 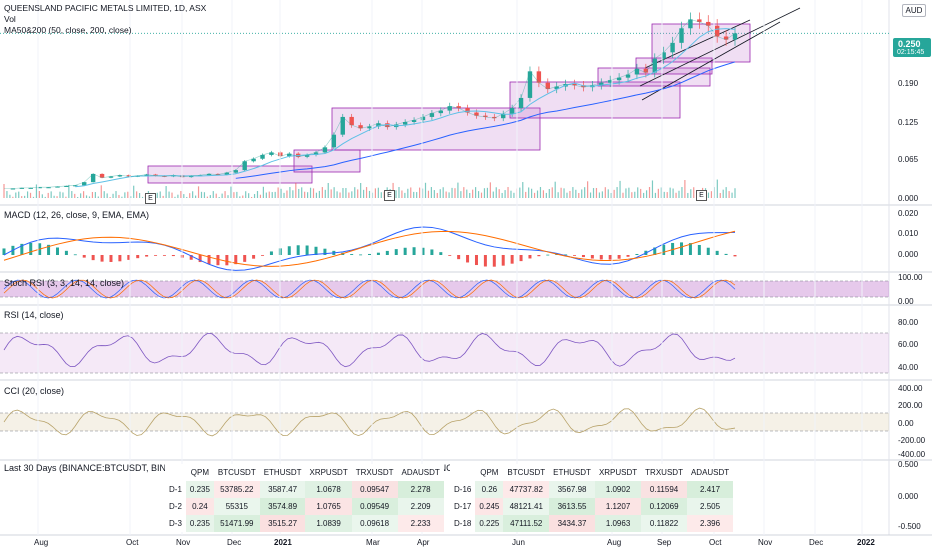 I want to click on cci-tick: 0.00, so click(x=906, y=423).